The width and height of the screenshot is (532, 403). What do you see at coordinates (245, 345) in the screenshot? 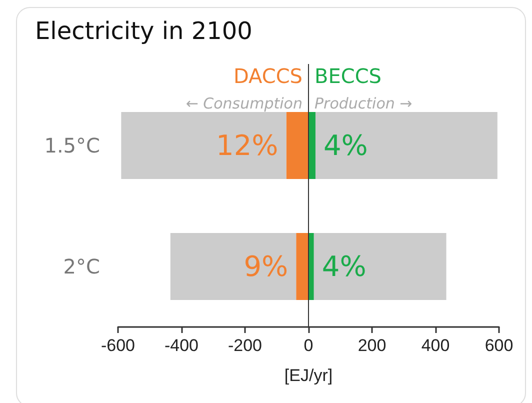
I see `x-tick-label: -200` at bounding box center [245, 345].